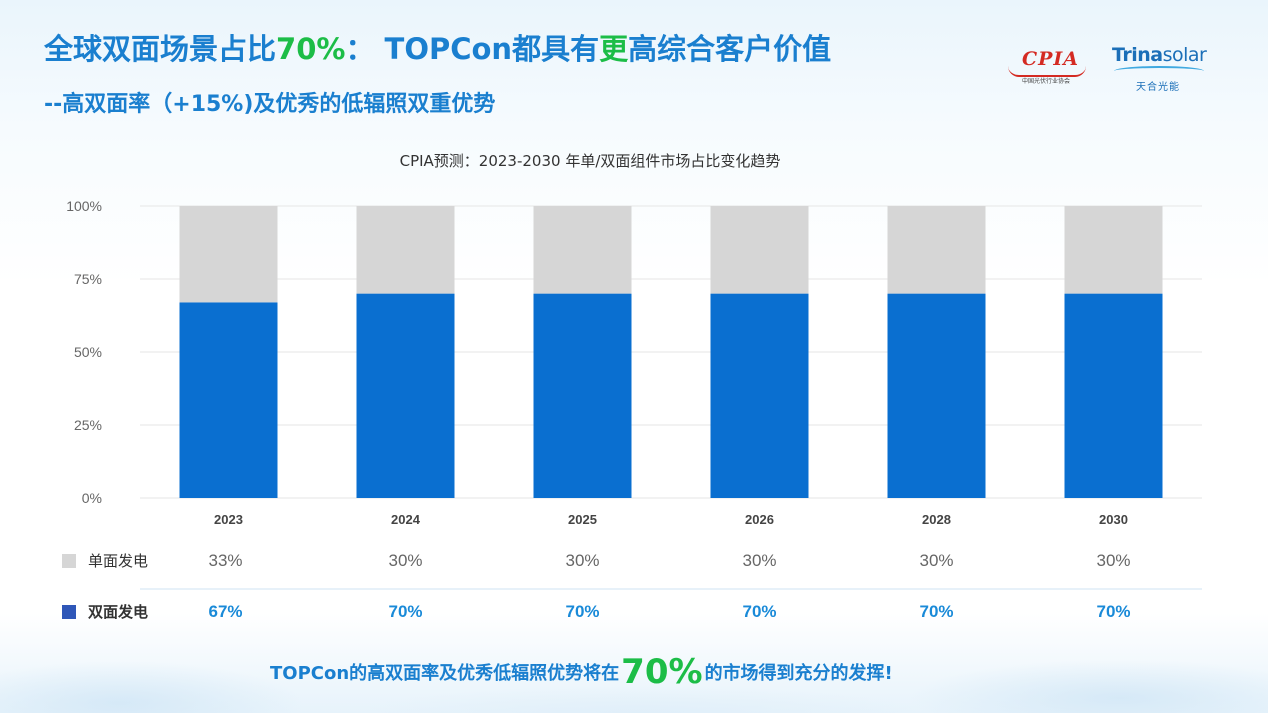  I want to click on closing-highlight-percent: 70%, so click(662, 672).